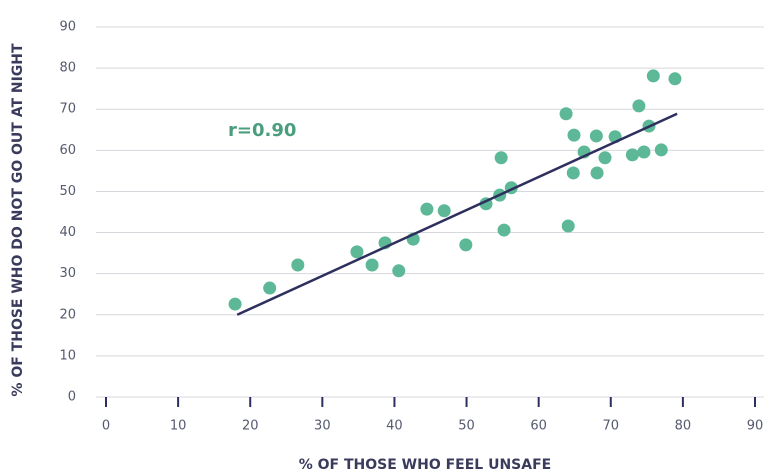 Image resolution: width=764 pixels, height=475 pixels. I want to click on x-tick-label: 10, so click(178, 426).